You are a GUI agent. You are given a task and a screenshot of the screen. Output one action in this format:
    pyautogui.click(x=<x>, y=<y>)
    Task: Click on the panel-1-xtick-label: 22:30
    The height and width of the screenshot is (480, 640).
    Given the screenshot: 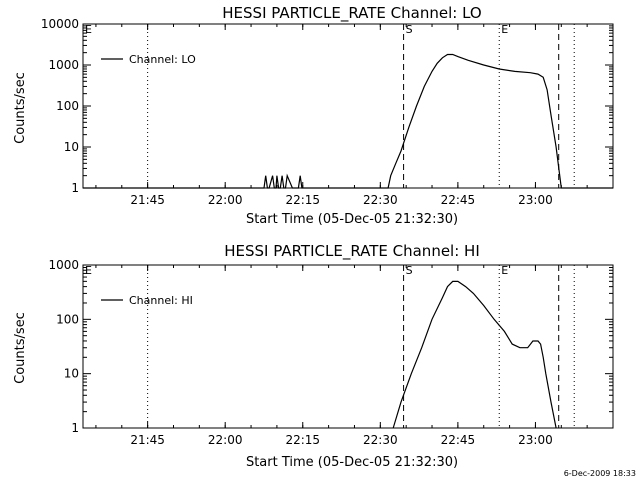 What is the action you would take?
    pyautogui.click(x=380, y=200)
    